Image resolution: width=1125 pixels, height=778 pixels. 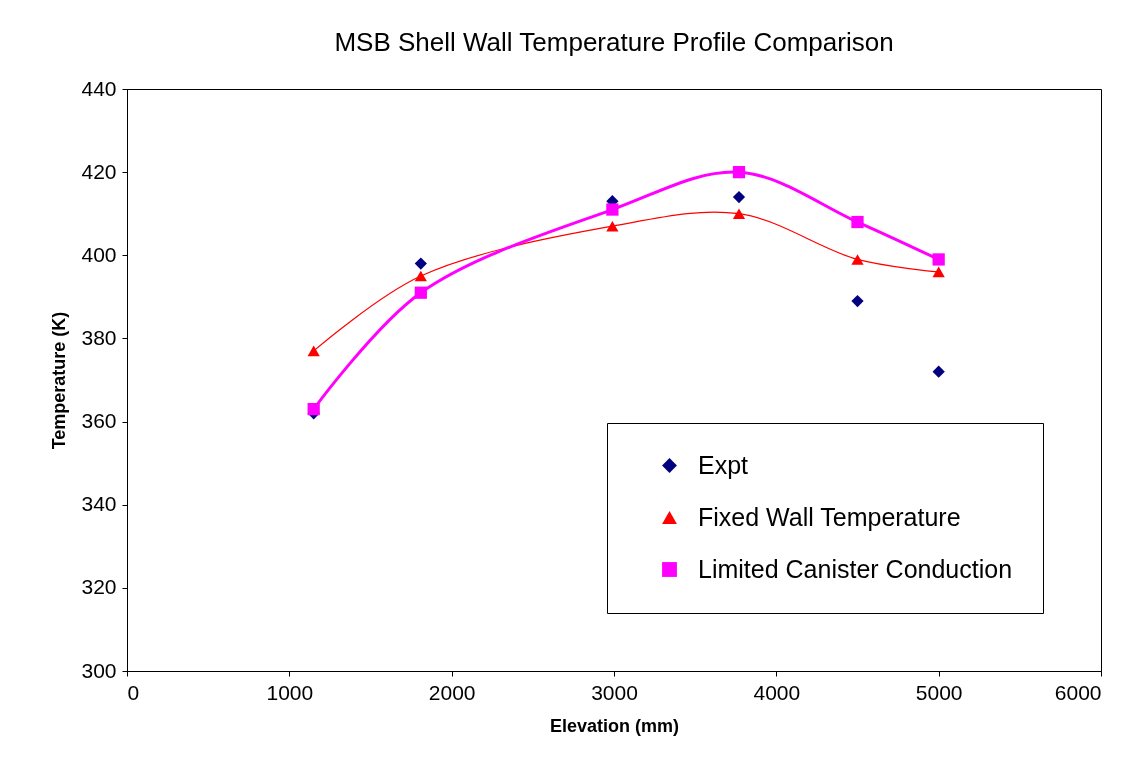 What do you see at coordinates (99, 337) in the screenshot?
I see `y-tick-label: 380` at bounding box center [99, 337].